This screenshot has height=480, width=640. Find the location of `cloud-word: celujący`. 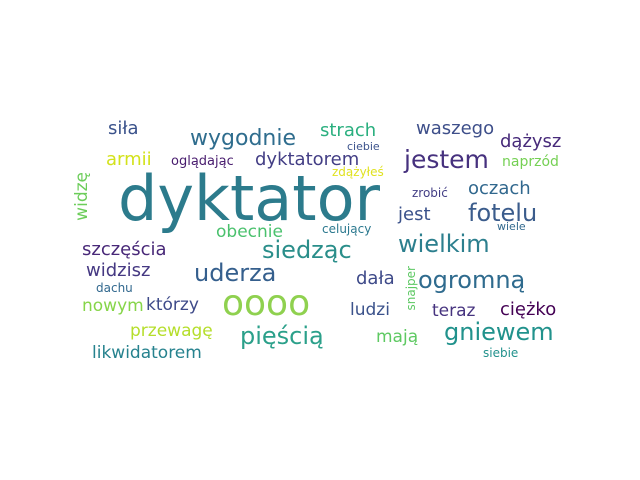

cloud-word: celujący is located at coordinates (347, 229).